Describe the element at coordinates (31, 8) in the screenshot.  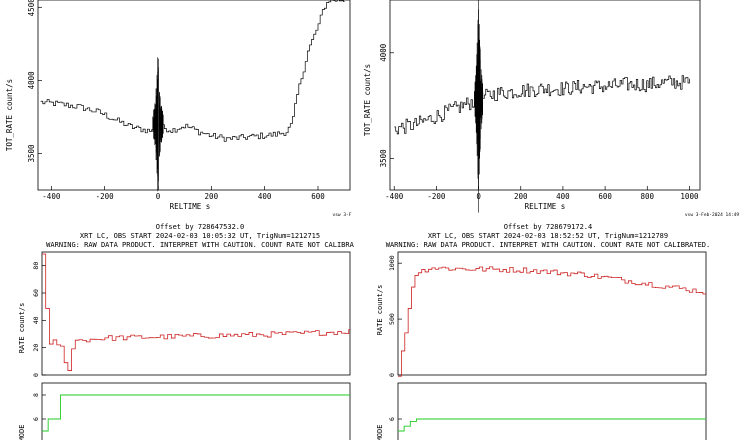
I see `y-tick-label: 4500` at that location.